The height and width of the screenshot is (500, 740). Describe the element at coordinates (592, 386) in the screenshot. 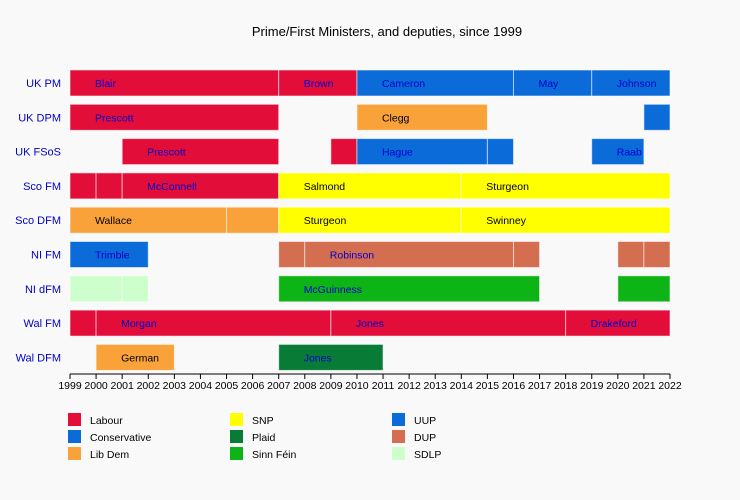

I see `x-tick-label: 2019` at that location.